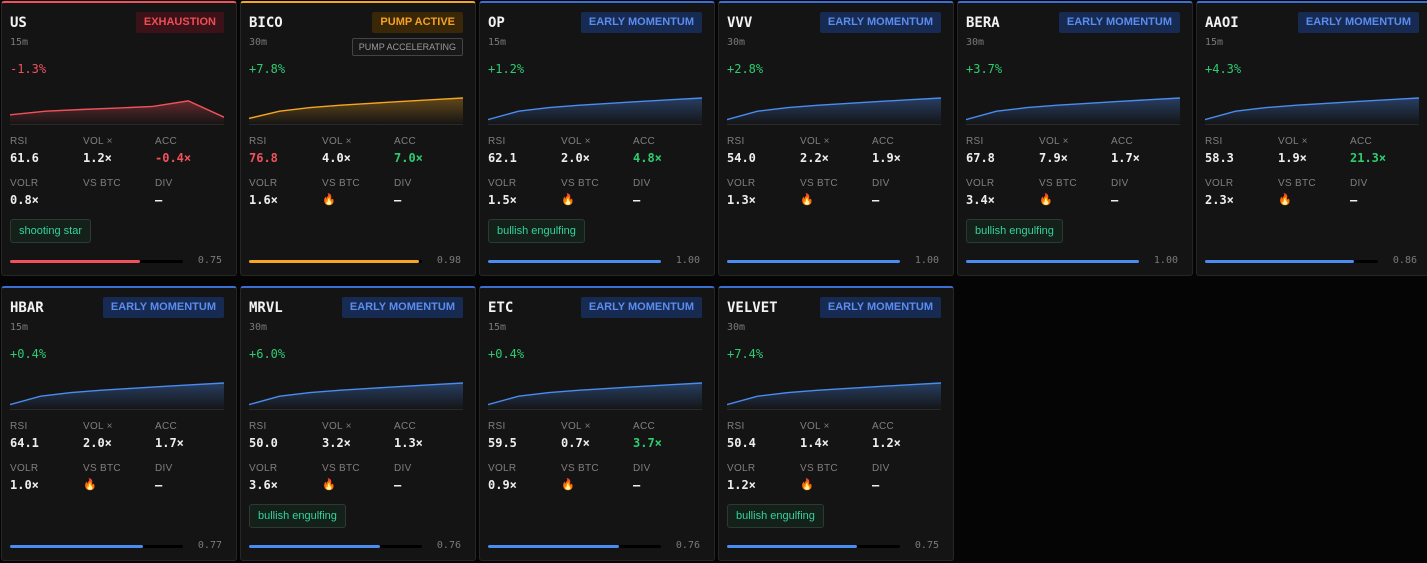 Image resolution: width=1427 pixels, height=563 pixels. Describe the element at coordinates (741, 200) in the screenshot. I see `volr-value: 1.3×` at that location.